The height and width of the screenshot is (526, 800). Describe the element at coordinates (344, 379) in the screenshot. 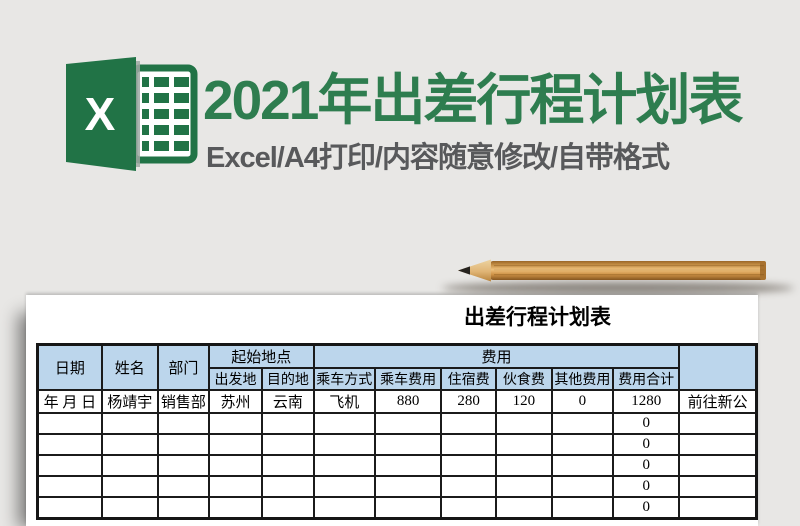

I see `col-header-transport-mode: 乘车方式` at that location.